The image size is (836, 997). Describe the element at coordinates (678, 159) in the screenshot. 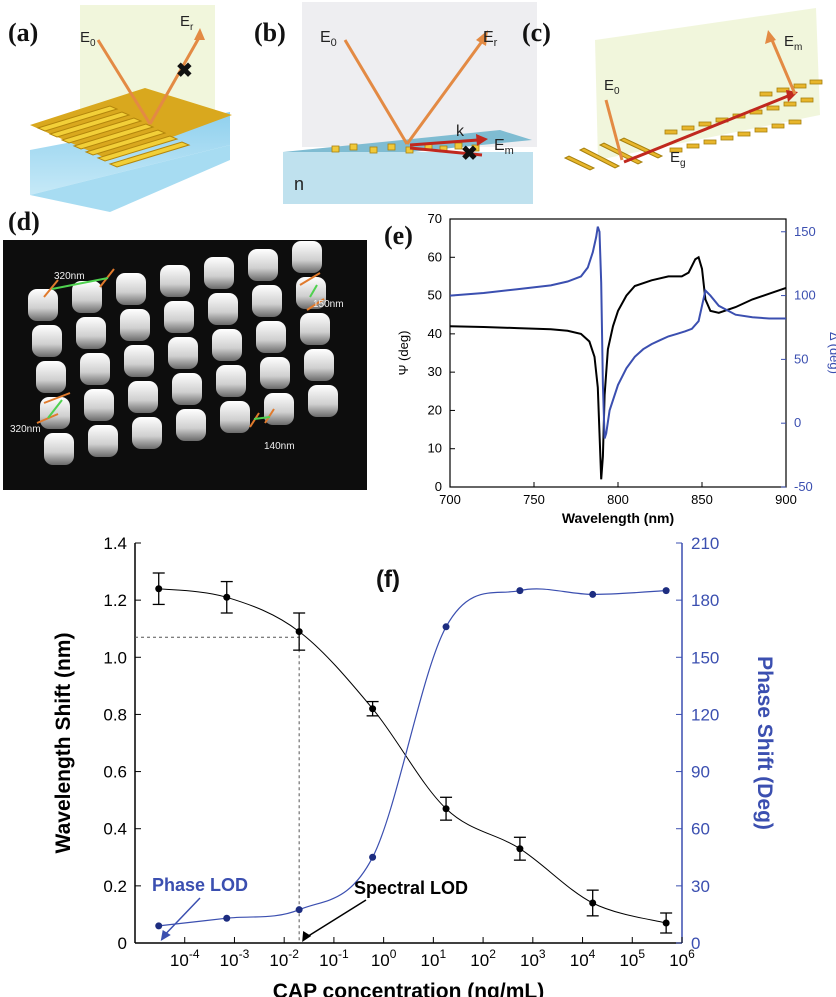

I see `label-eg: Eg` at that location.